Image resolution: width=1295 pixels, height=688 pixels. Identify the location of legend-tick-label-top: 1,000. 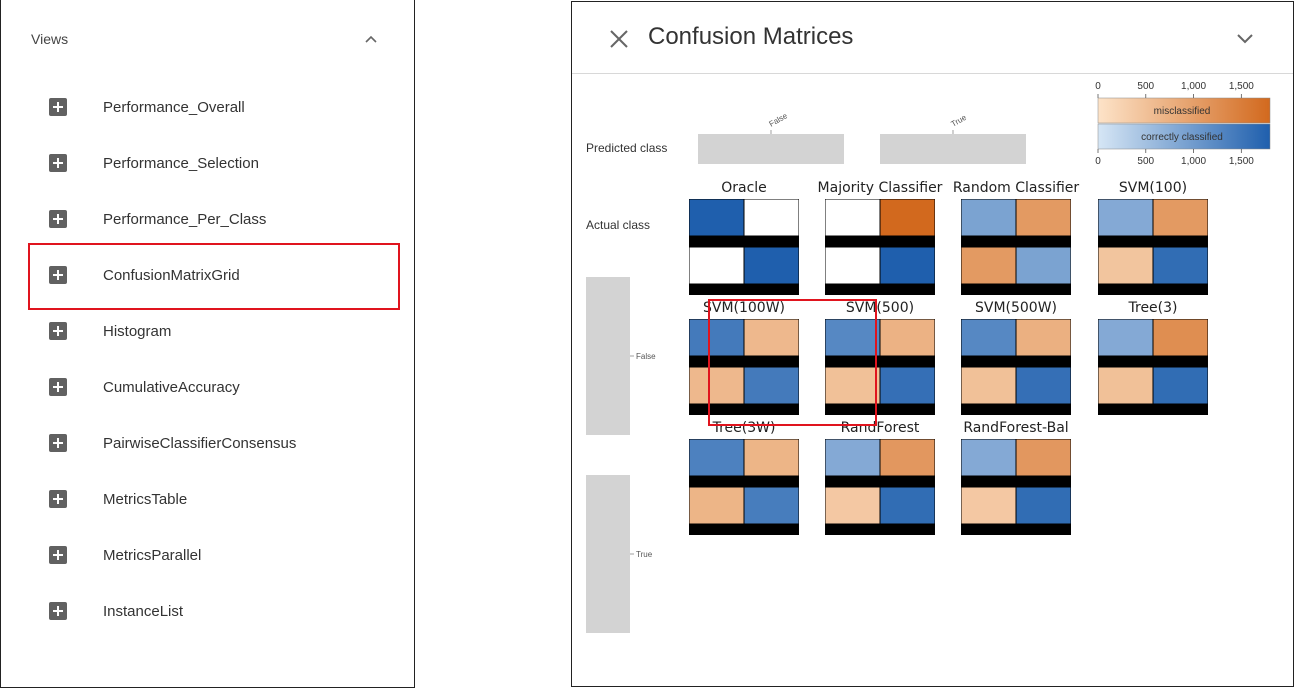
(1193, 86).